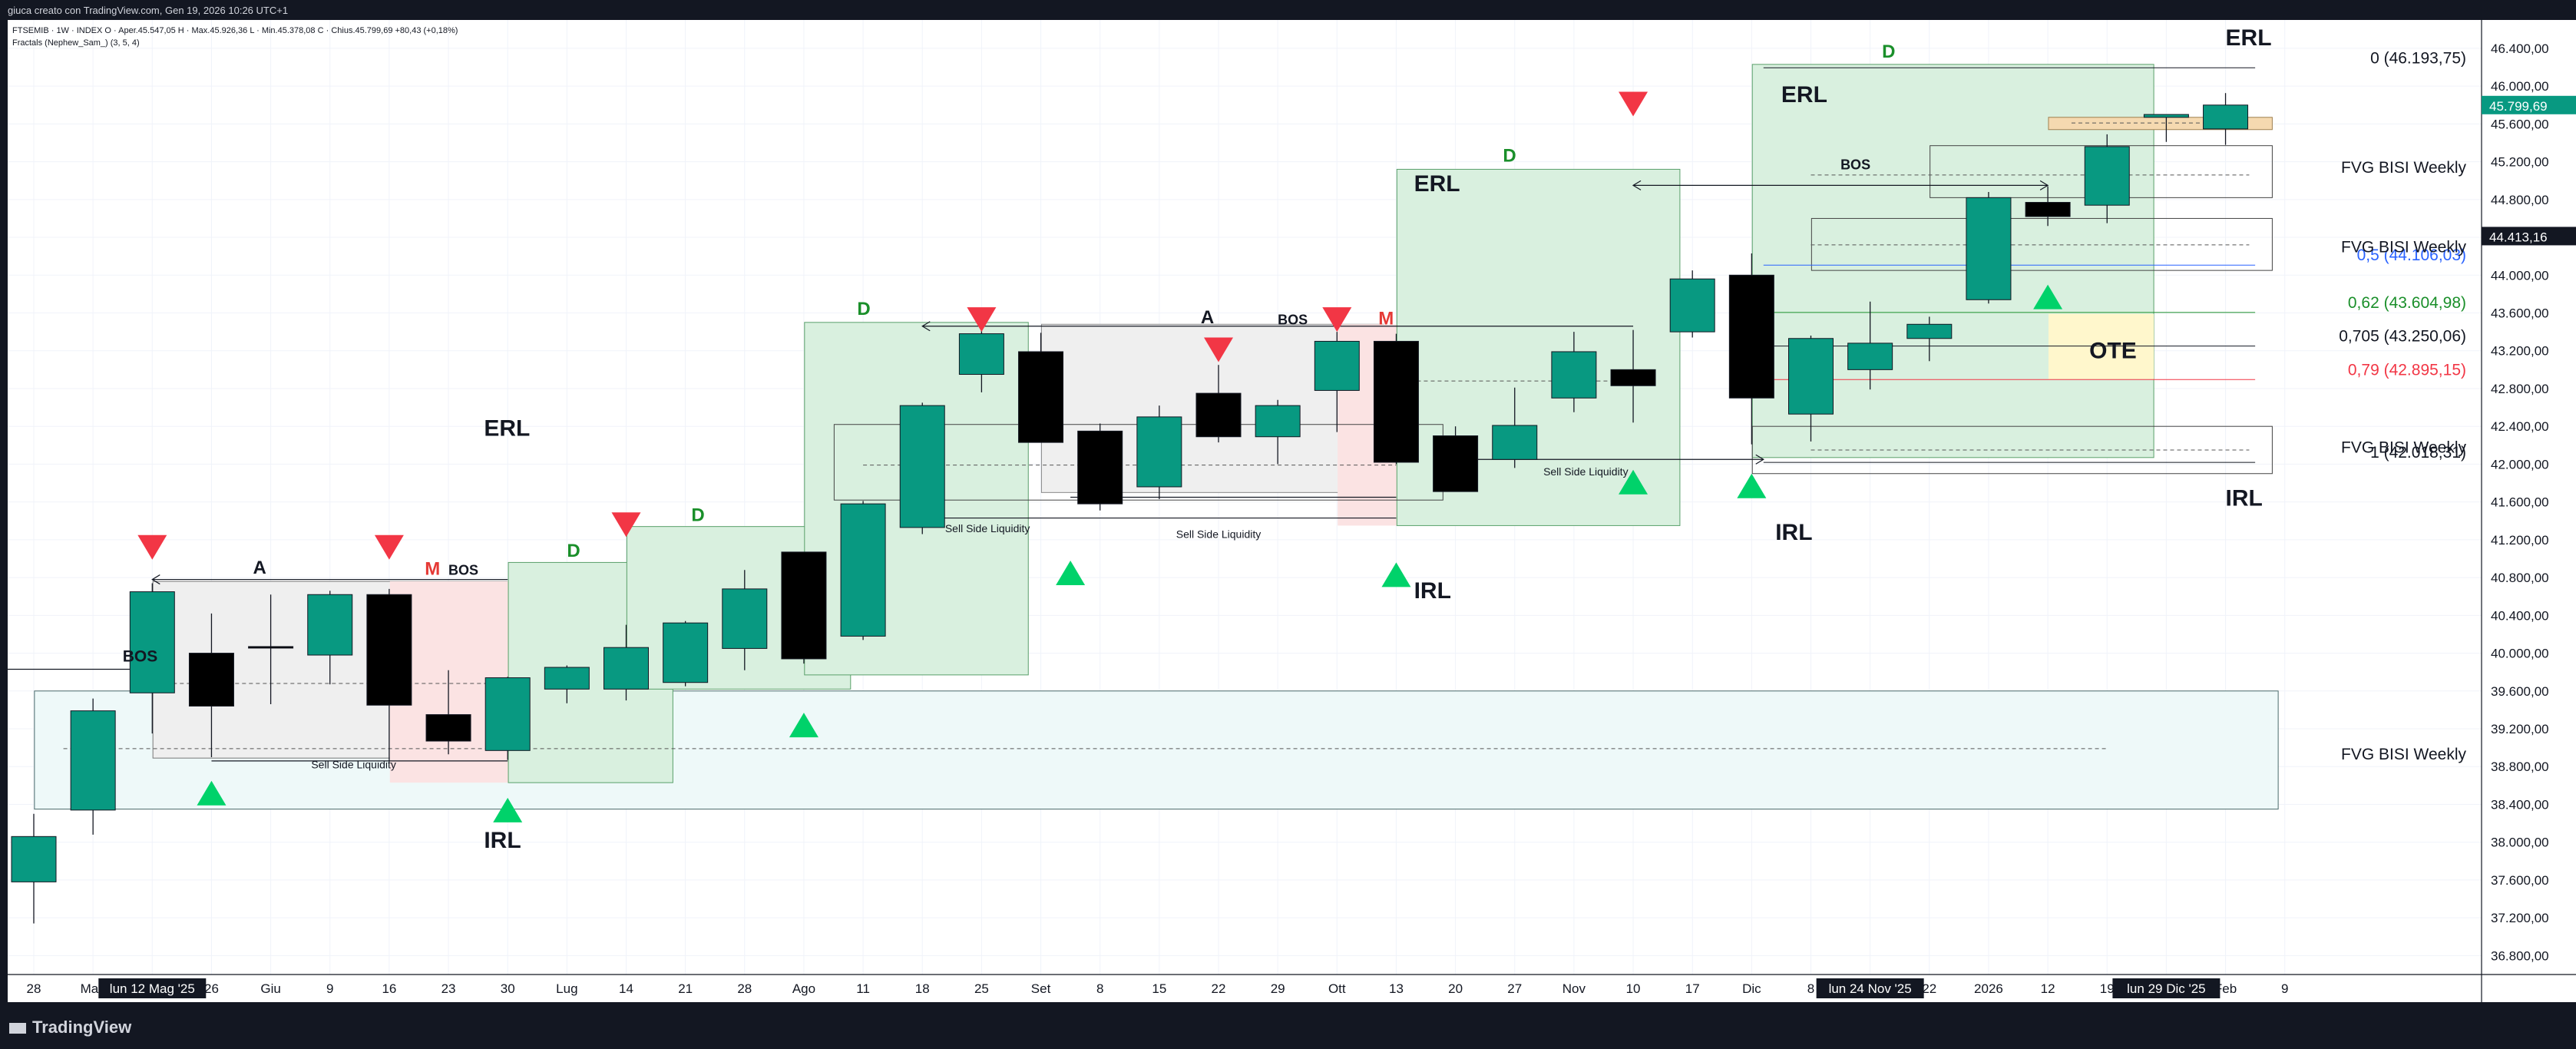 This screenshot has height=1049, width=2576. I want to click on range-high-line-1-head, so click(155, 579).